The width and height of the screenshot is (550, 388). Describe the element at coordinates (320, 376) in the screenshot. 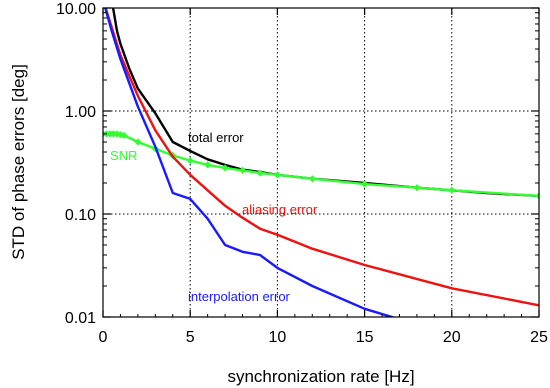

I see `x-axis-label: synchronization rate [Hz]` at that location.